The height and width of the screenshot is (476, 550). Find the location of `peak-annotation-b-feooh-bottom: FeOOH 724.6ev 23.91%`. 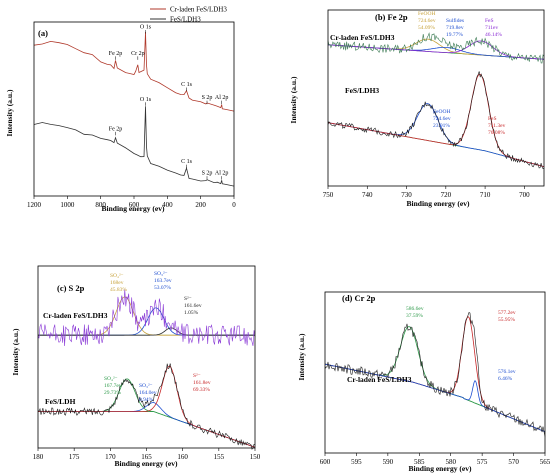

peak-annotation-b-feooh-bottom: FeOOH 724.6ev 23.91% is located at coordinates (442, 119).